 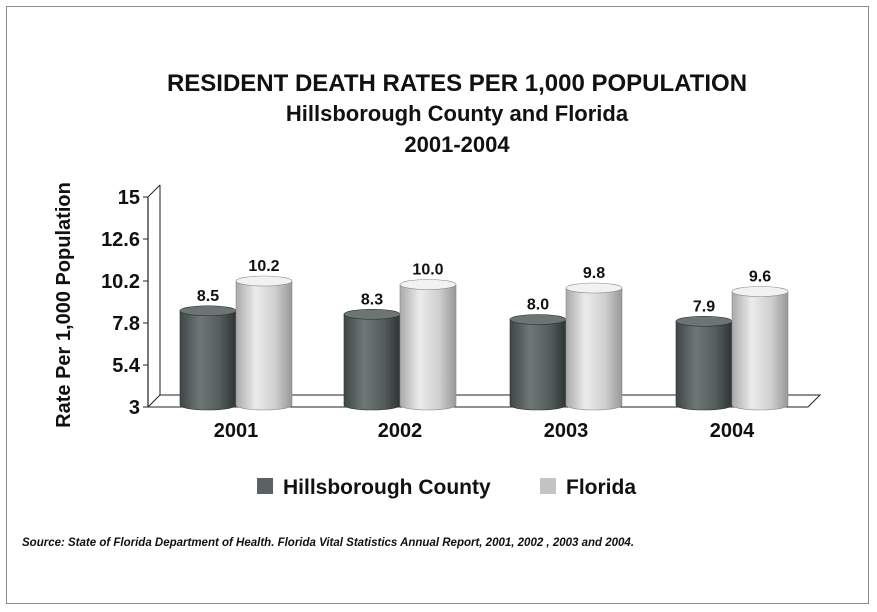 I want to click on data-label: 8.3, so click(x=372, y=299).